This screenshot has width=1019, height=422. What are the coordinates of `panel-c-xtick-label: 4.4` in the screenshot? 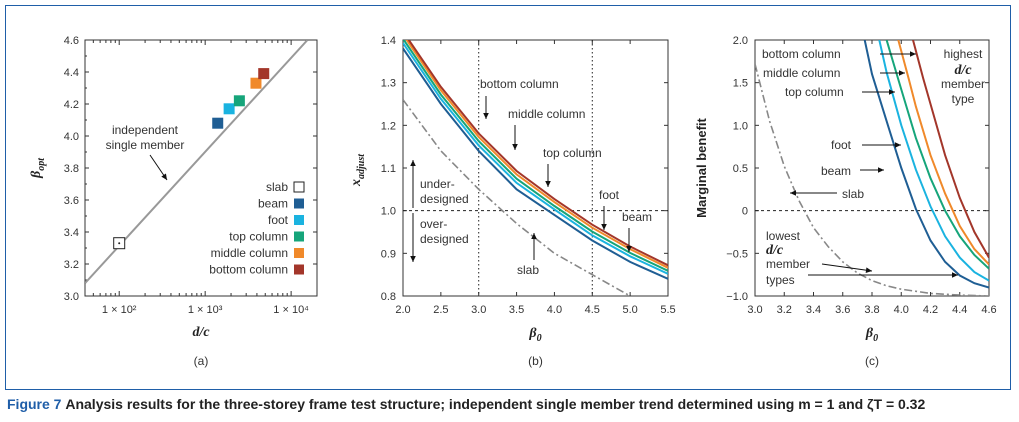 It's located at (959, 310).